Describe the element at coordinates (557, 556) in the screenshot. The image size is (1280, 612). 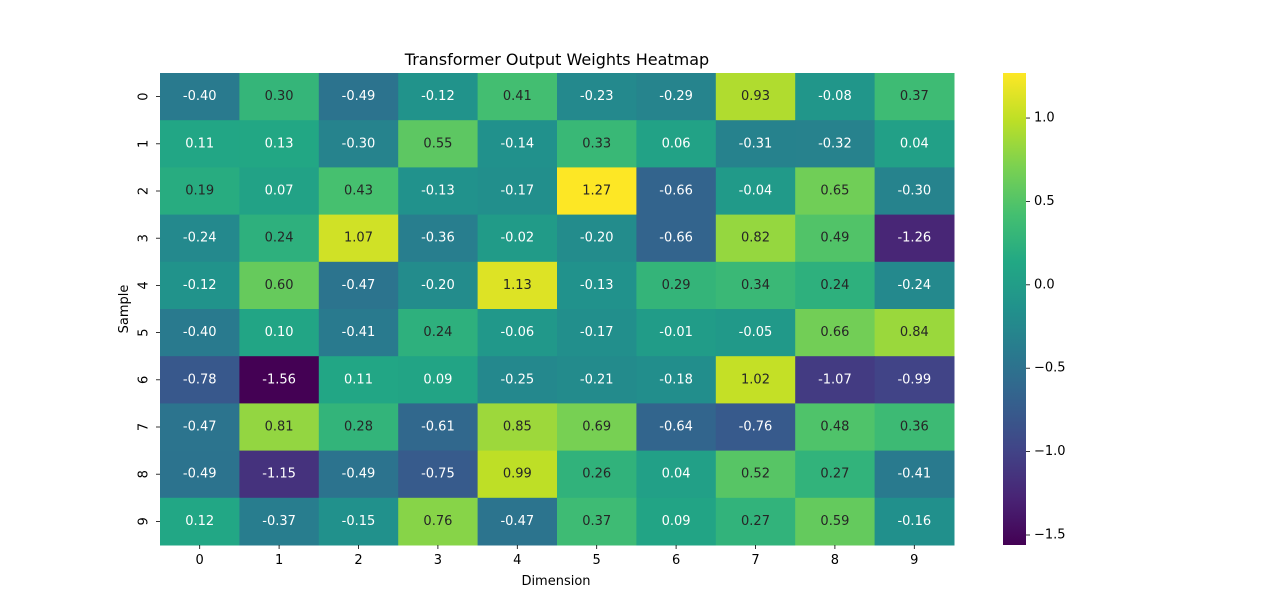
I see `x-axis-ticks: 0 1 2 3 4 5 6 7 8 9` at that location.